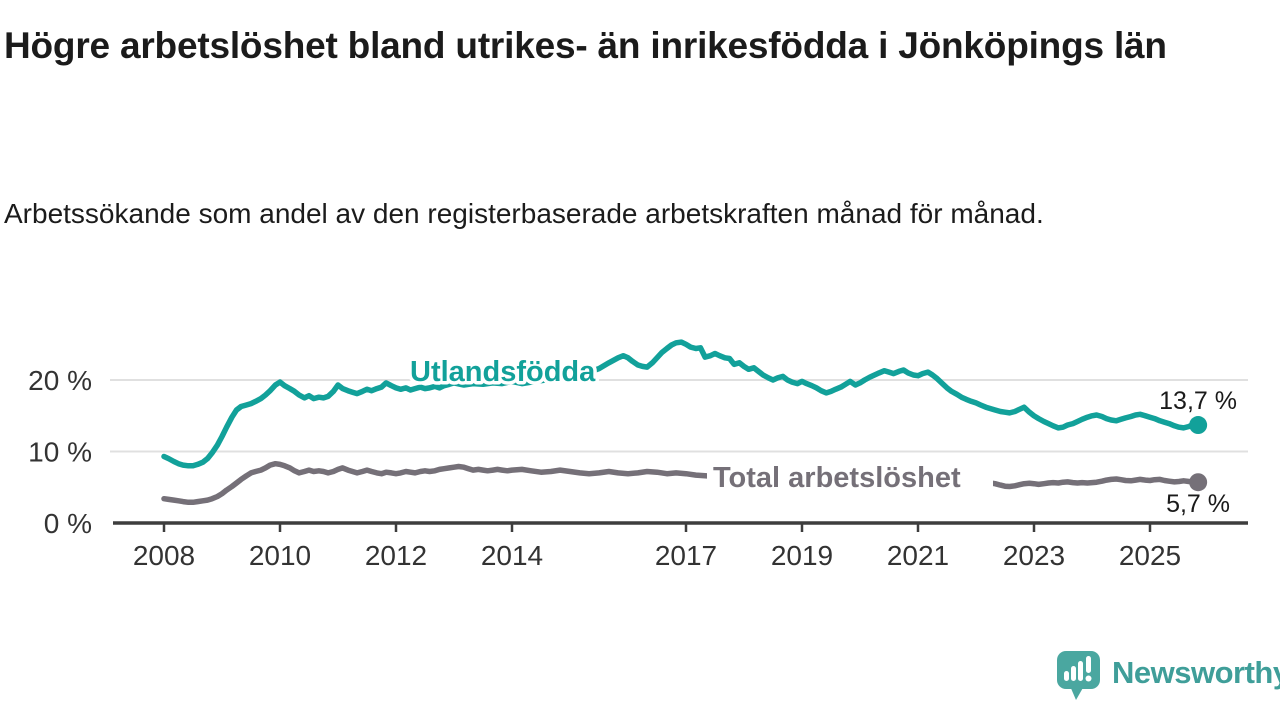  I want to click on y-axis: 0 % 10 % 20 %, so click(60, 452).